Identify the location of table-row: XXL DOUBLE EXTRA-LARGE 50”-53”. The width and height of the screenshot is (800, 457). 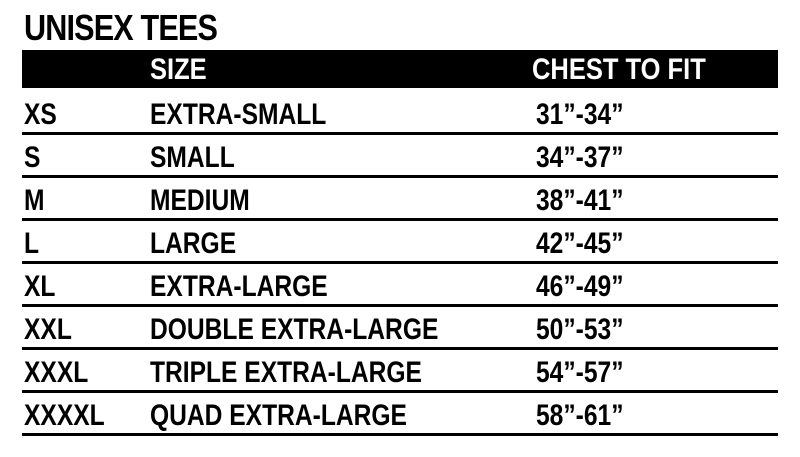
(400, 328).